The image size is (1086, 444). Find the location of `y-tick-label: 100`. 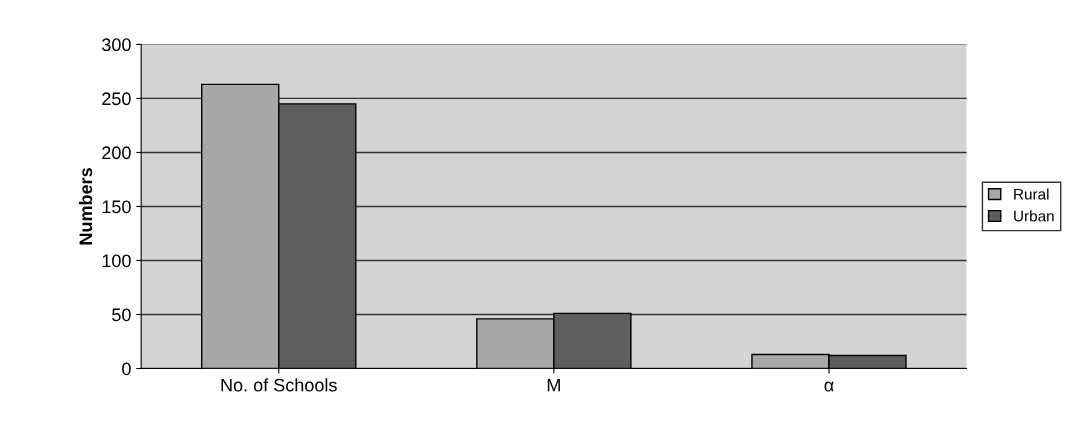

y-tick-label: 100 is located at coordinates (116, 261).